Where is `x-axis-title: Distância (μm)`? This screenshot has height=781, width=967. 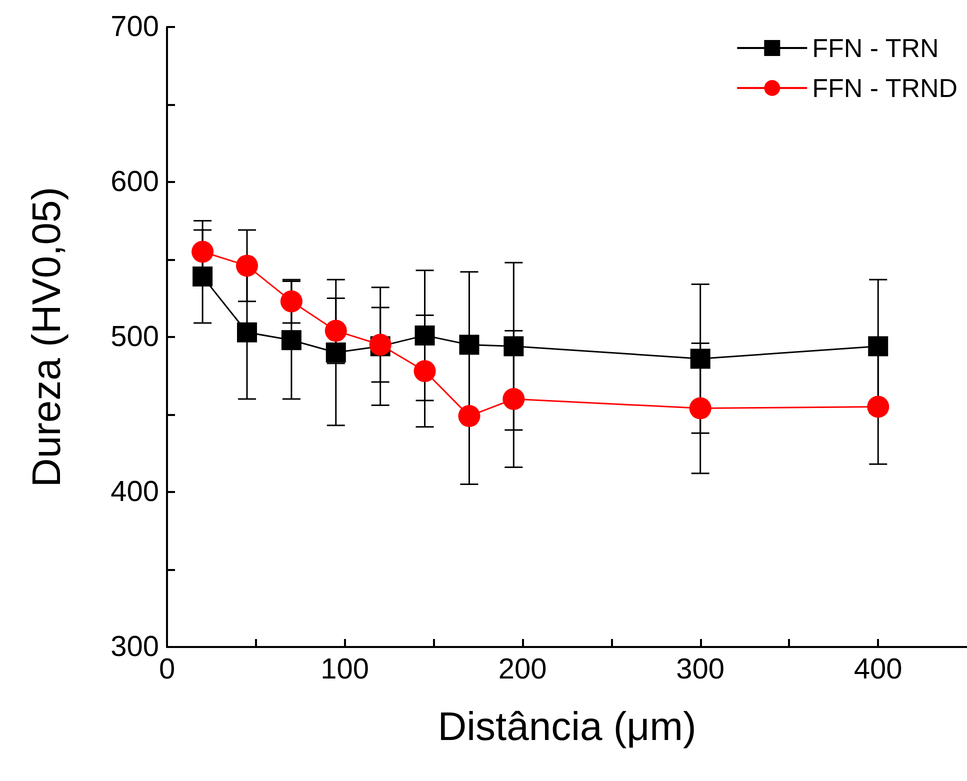 x-axis-title: Distância (μm) is located at coordinates (567, 727).